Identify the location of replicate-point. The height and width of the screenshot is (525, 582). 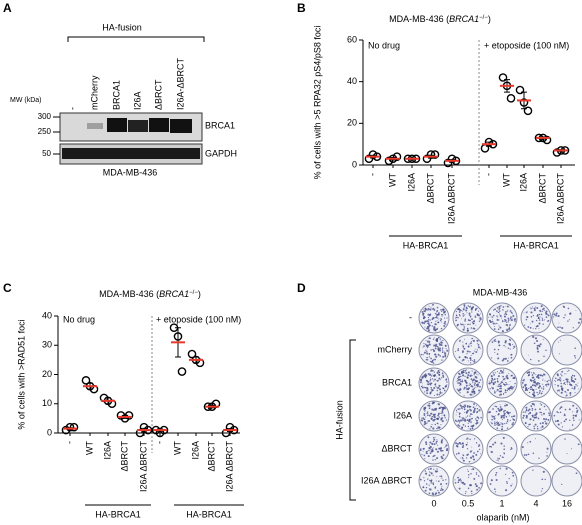
(86, 380).